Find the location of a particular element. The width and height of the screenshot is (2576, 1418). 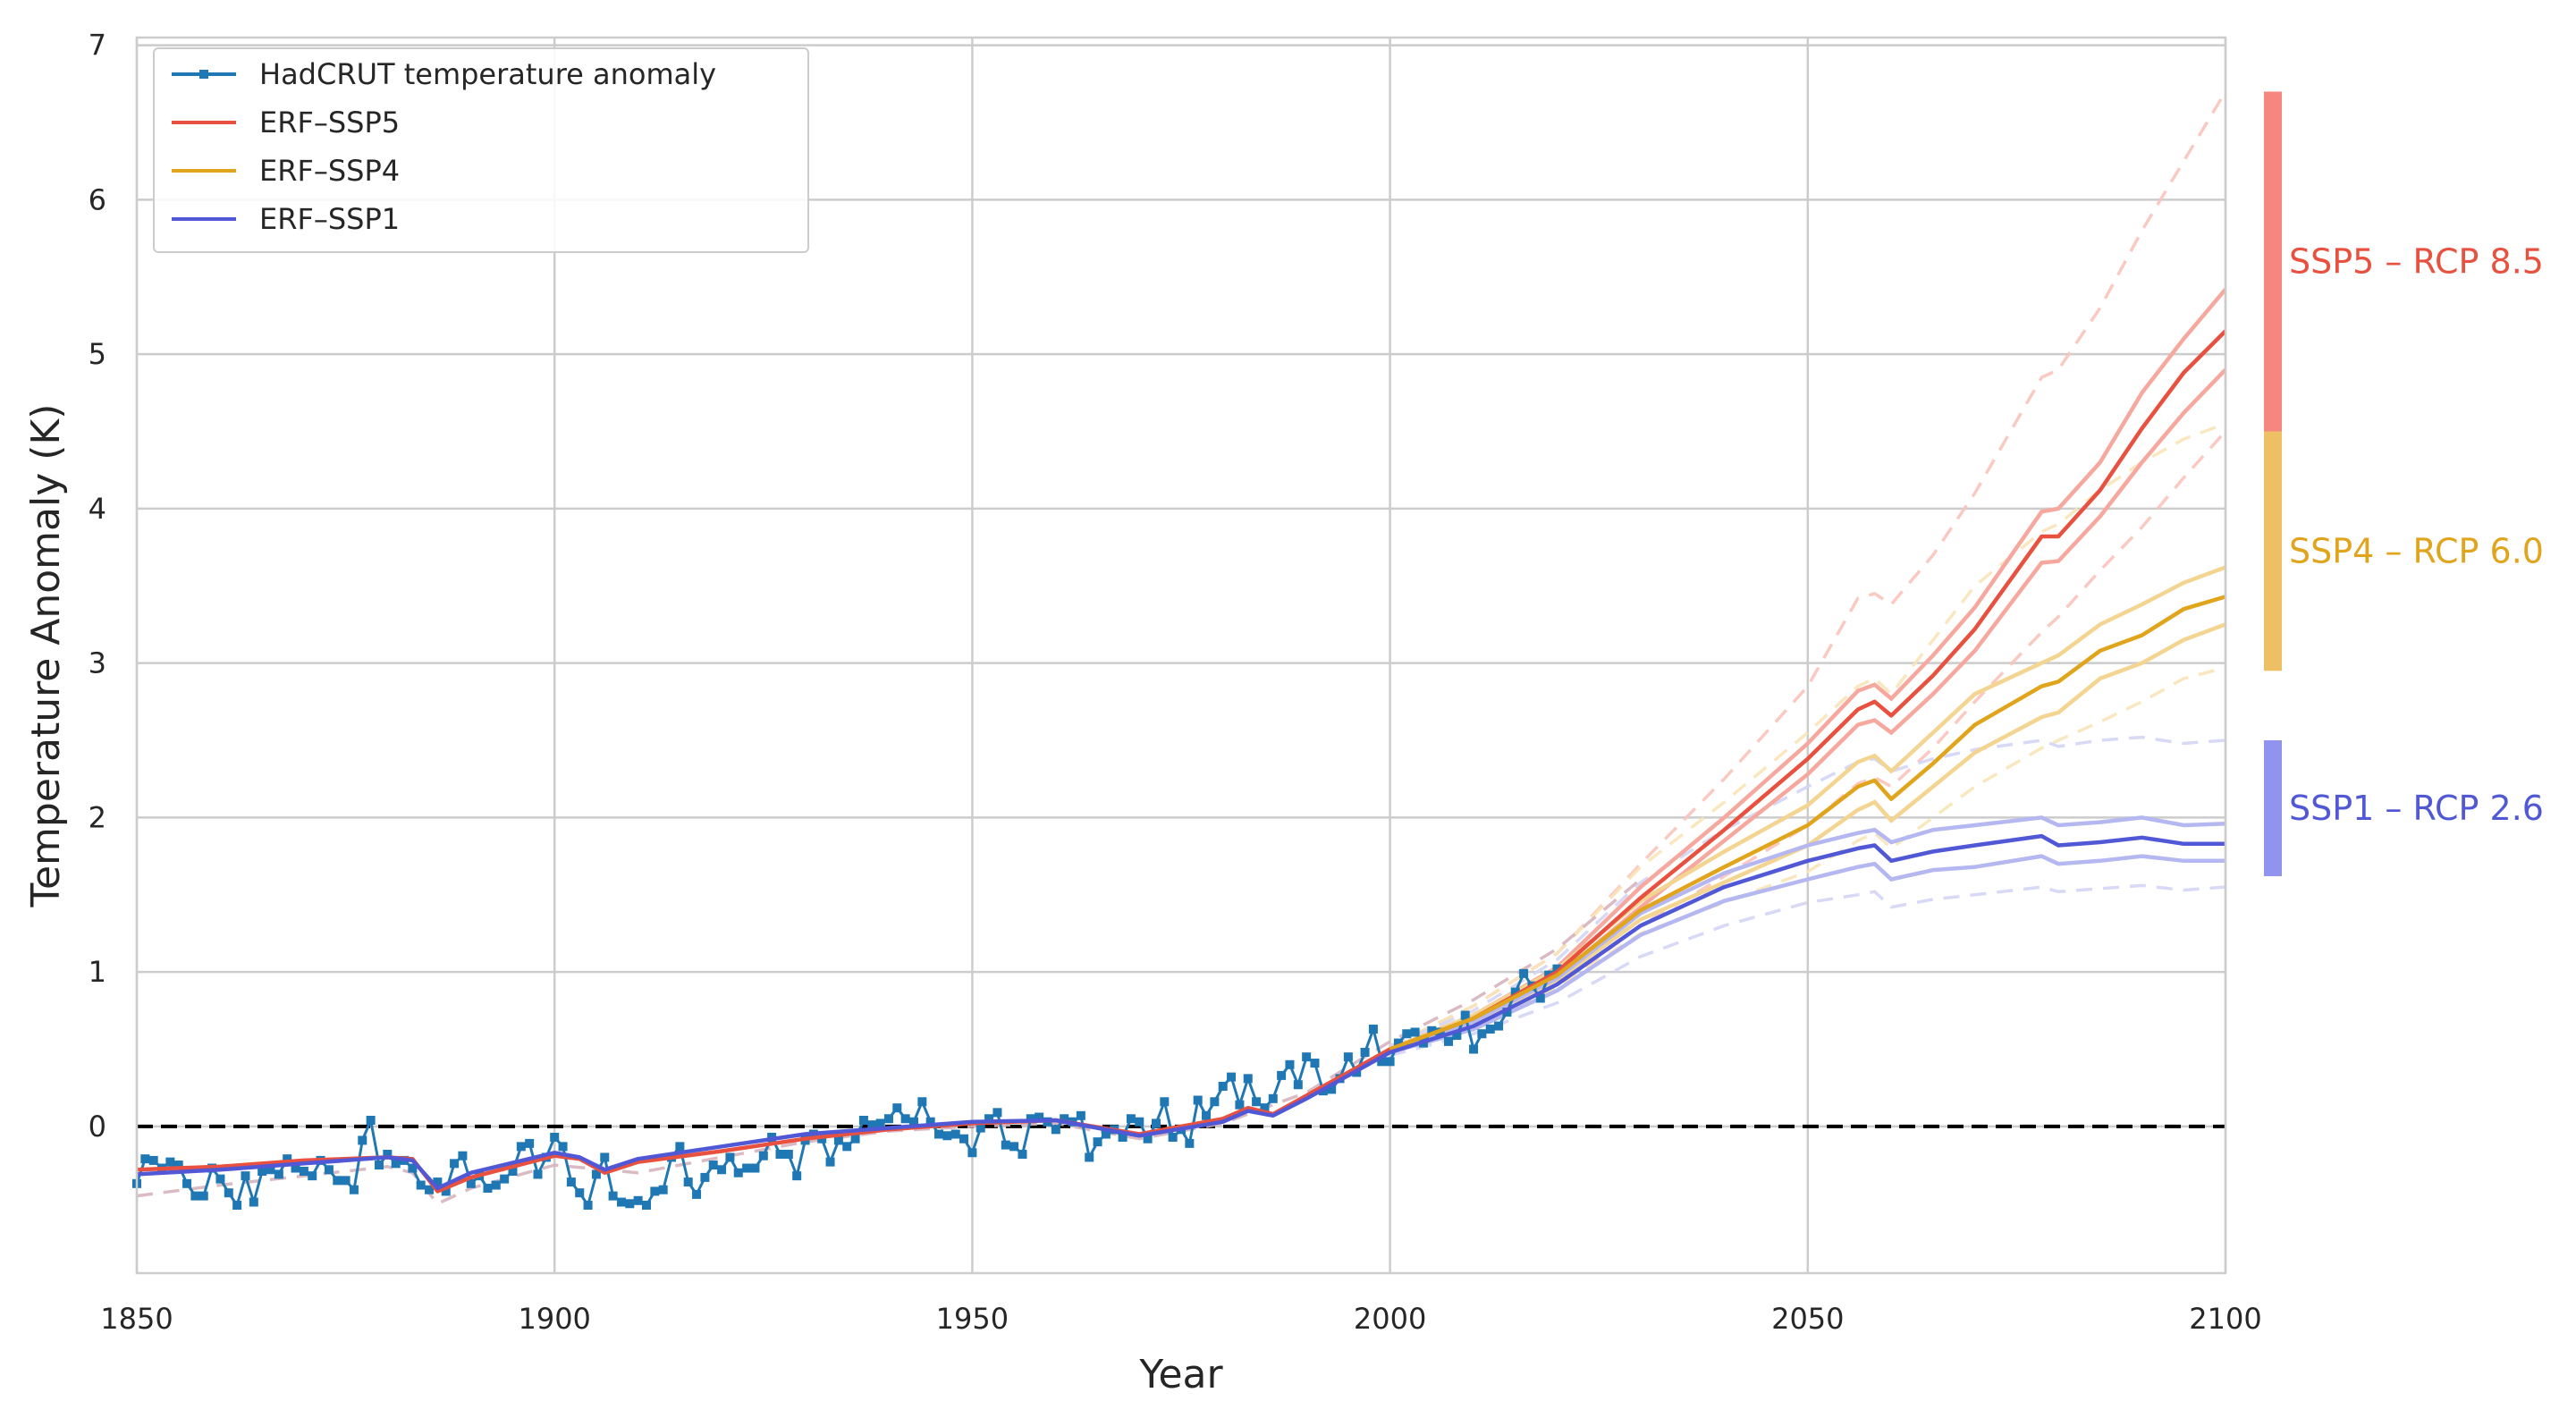

hadcrut-point-1951 is located at coordinates (980, 1128).